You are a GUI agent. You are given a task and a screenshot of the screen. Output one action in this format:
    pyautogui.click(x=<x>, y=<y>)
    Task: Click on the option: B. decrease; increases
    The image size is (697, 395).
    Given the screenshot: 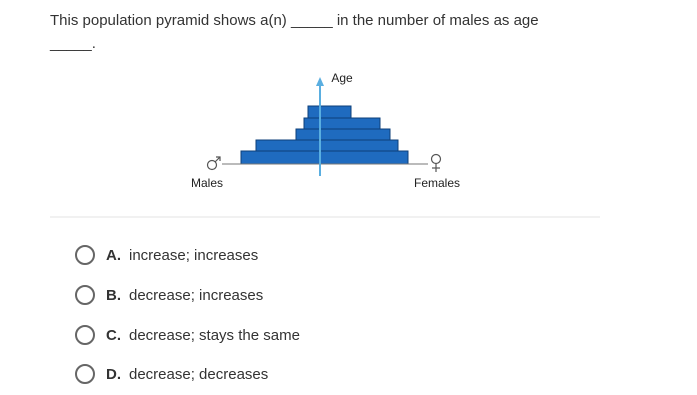 What is the action you would take?
    pyautogui.click(x=169, y=295)
    